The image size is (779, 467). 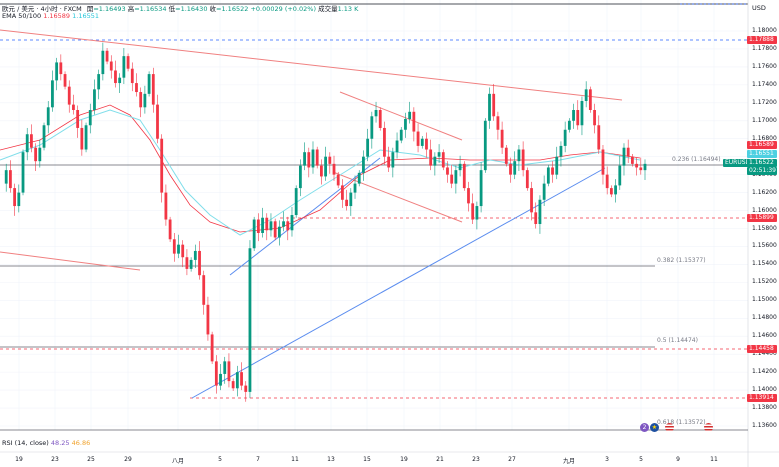 I want to click on ema-label: EMA 50/100, so click(x=22, y=16).